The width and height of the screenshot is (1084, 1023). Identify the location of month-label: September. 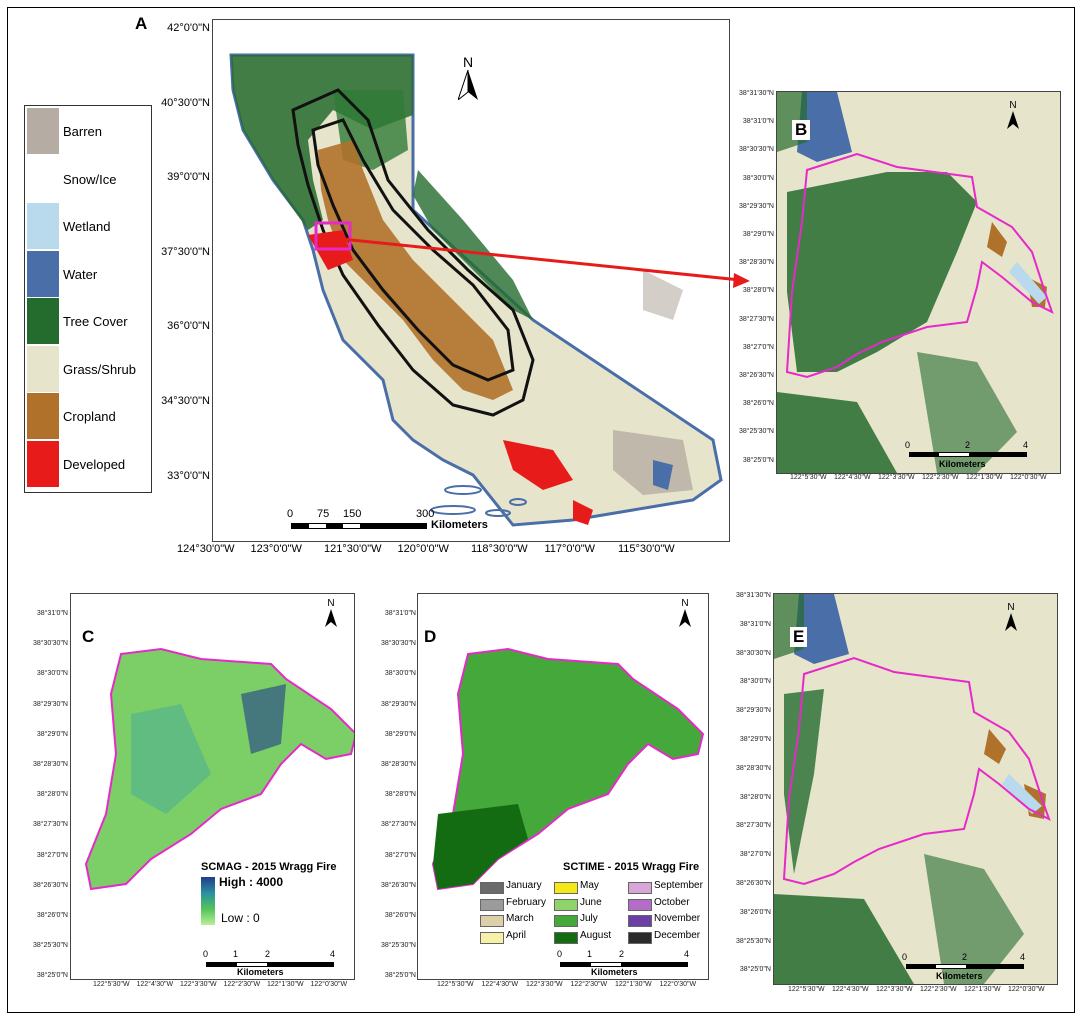
(678, 885).